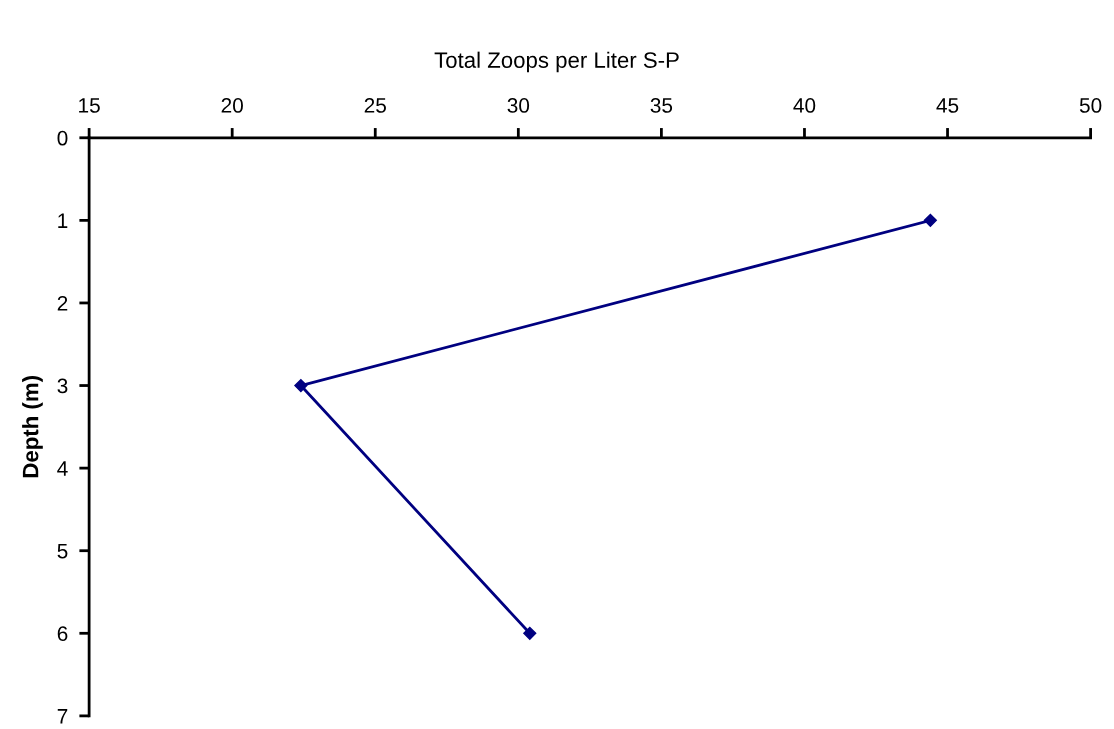 Image resolution: width=1114 pixels, height=729 pixels. What do you see at coordinates (232, 105) in the screenshot?
I see `x-tick-label: 20` at bounding box center [232, 105].